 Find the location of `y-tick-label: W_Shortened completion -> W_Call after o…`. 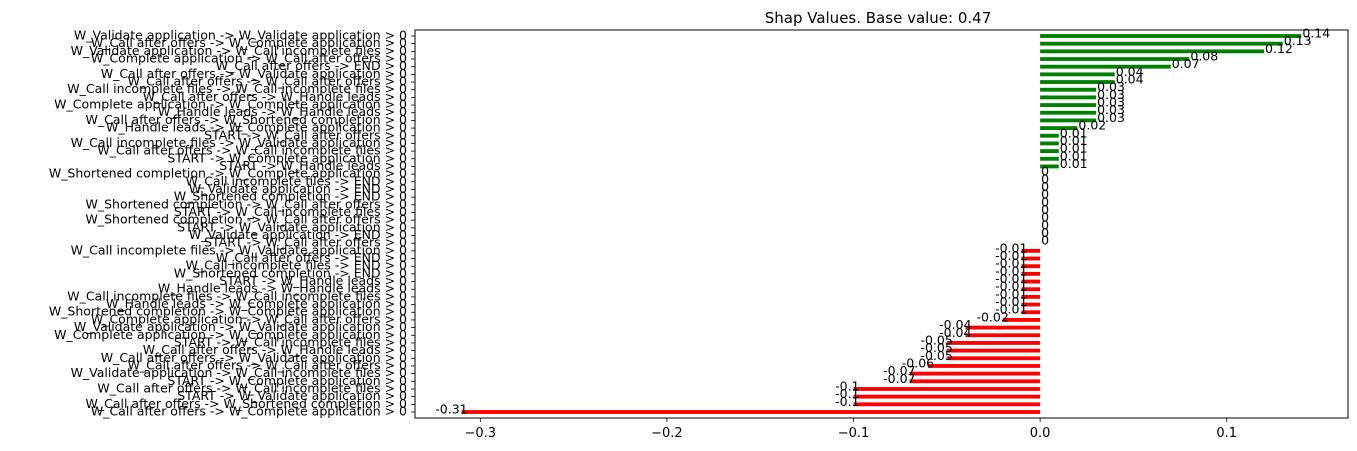

y-tick-label: W_Shortened completion -> W_Call after o… is located at coordinates (247, 203).